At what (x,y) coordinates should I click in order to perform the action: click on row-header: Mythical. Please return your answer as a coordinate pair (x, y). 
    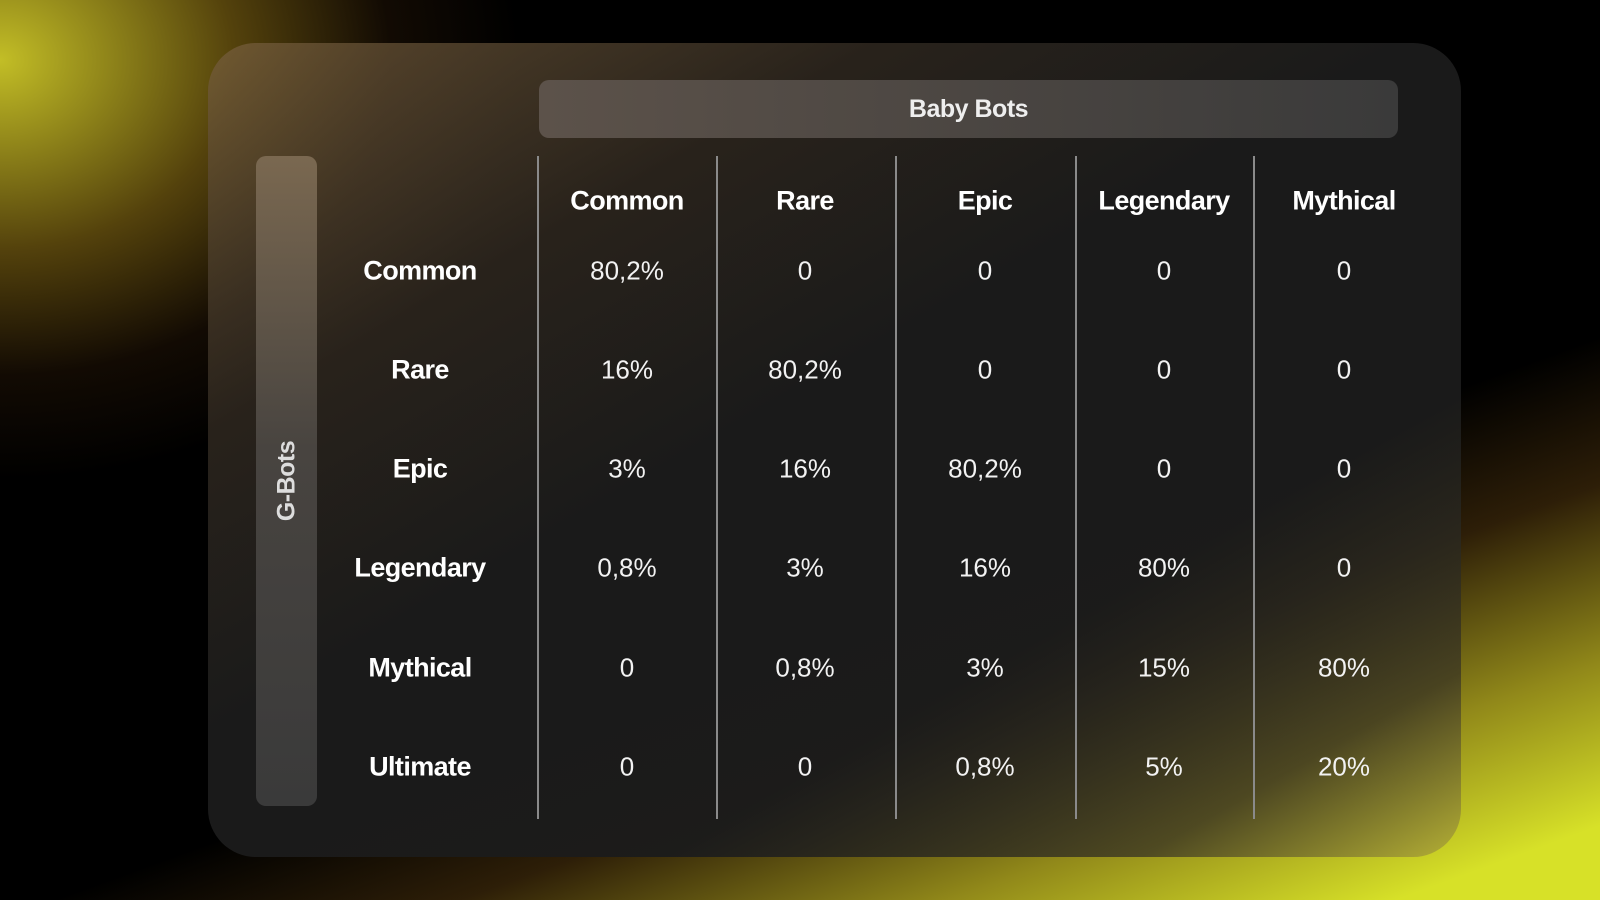
    Looking at the image, I should click on (420, 667).